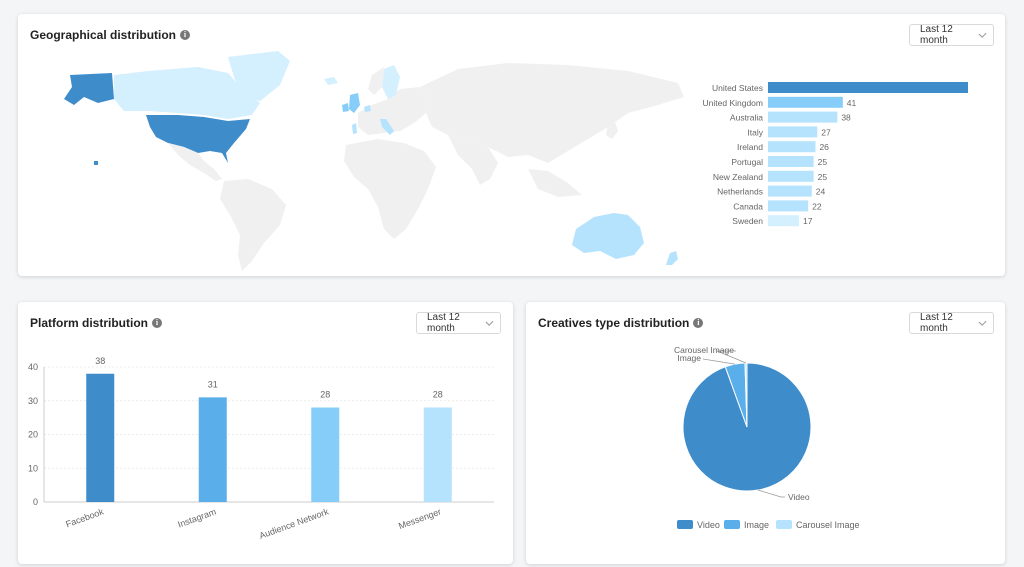  I want to click on x-tick-label: Facebook, so click(84, 517).